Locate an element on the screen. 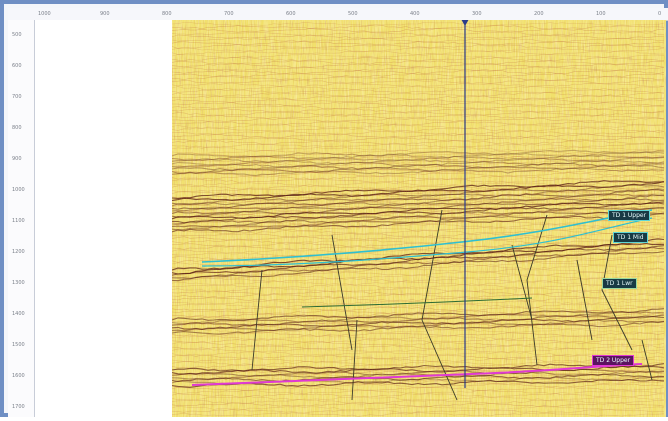  top-ruler-tick: 1000 is located at coordinates (44, 14).